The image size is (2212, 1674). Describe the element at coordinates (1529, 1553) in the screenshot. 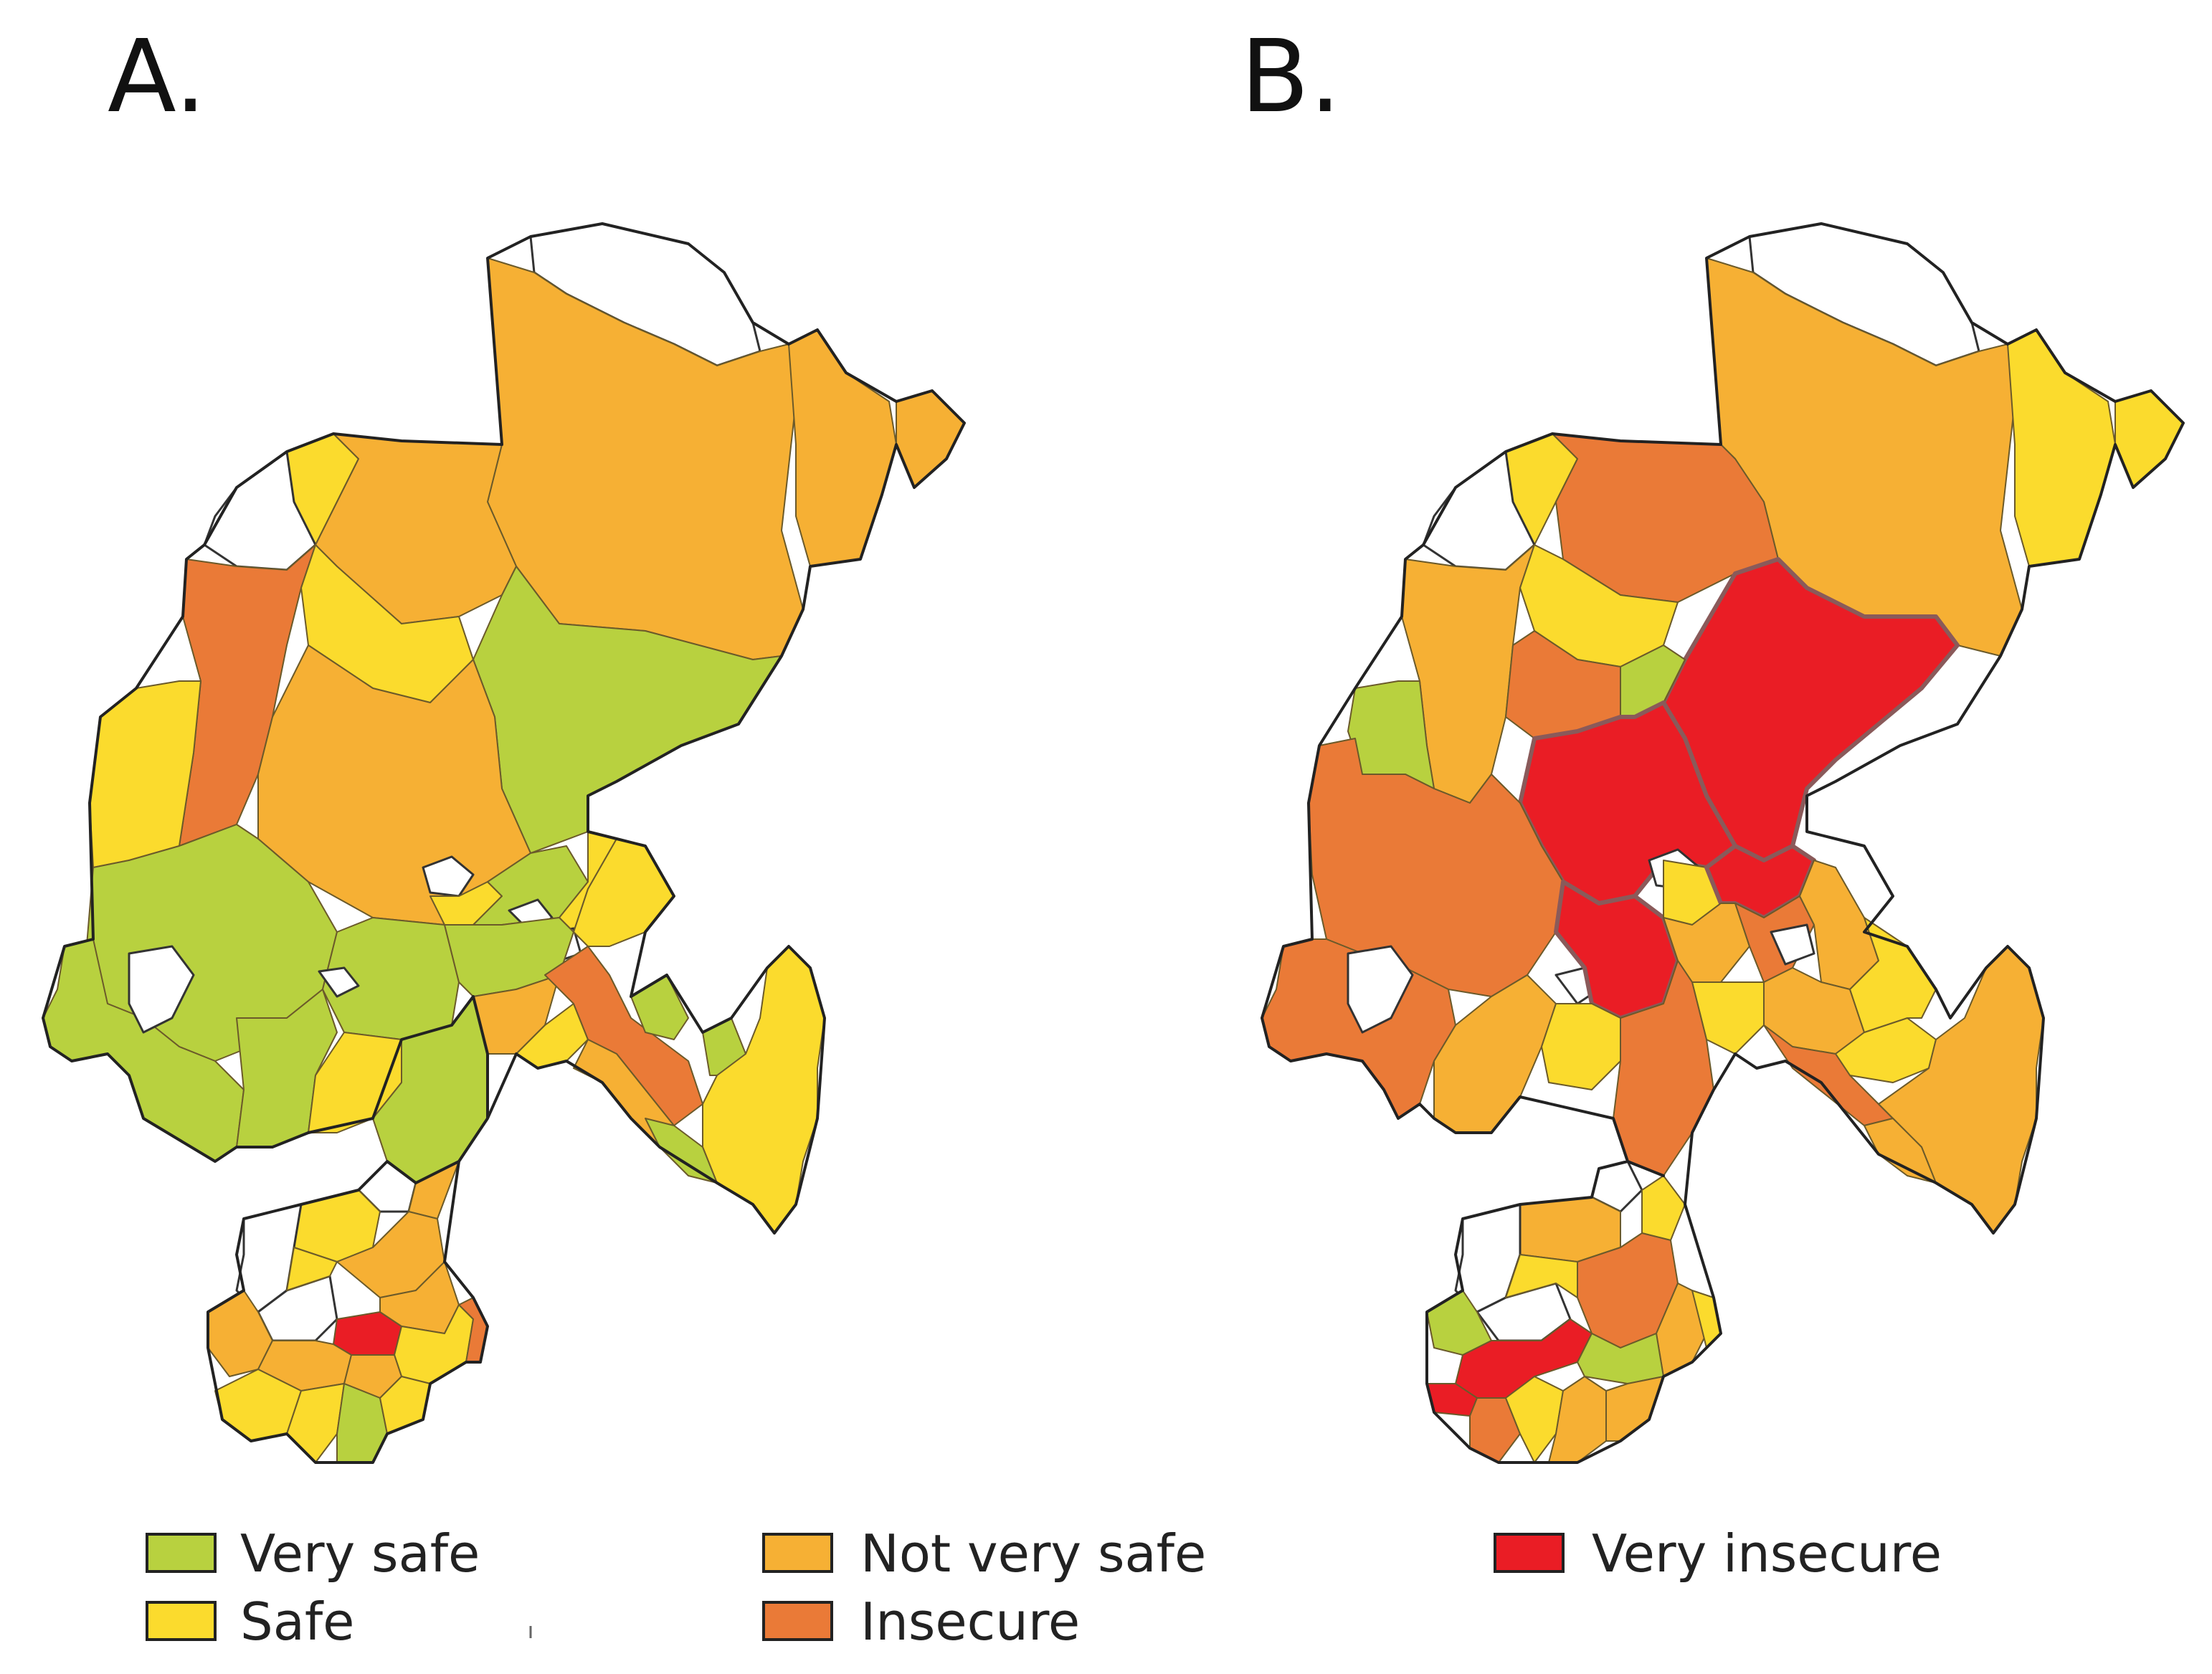

I see `legend-swatch-very-insecure` at that location.